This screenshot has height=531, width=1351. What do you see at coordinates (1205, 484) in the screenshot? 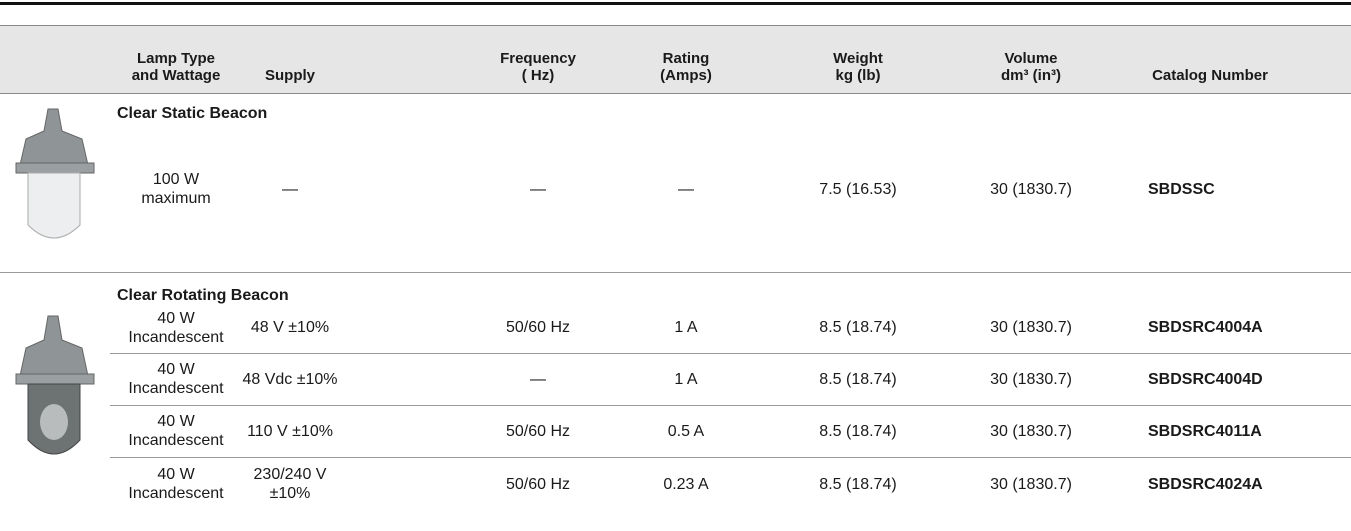
I see `catalog-number: SBDSRC4024A` at bounding box center [1205, 484].